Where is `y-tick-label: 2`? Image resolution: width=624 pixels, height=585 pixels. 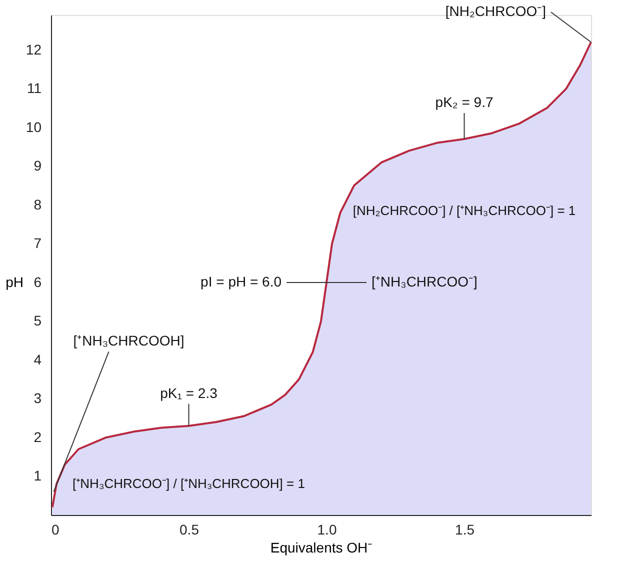
y-tick-label: 2 is located at coordinates (38, 436).